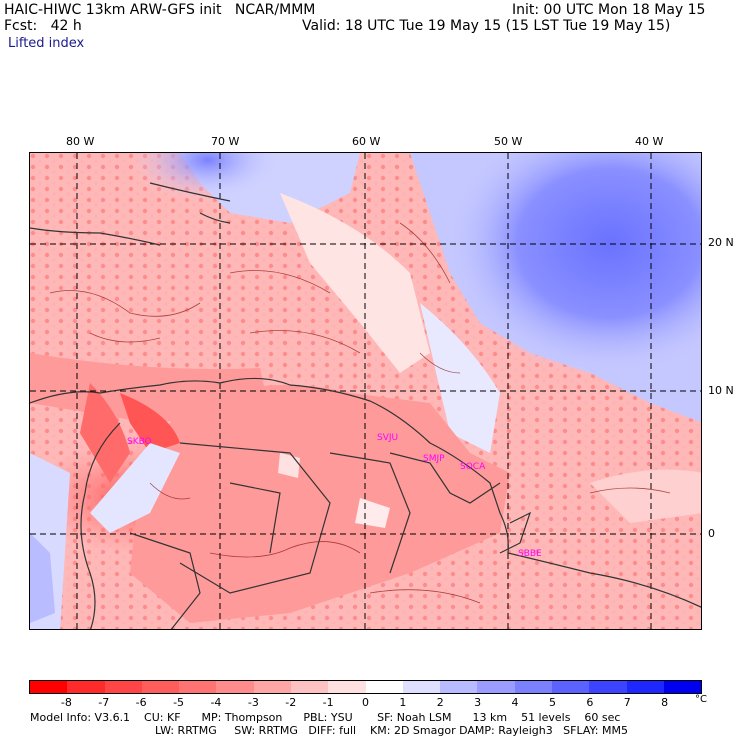 This screenshot has height=740, width=740. I want to click on colorbar-tick-label: -7, so click(104, 702).